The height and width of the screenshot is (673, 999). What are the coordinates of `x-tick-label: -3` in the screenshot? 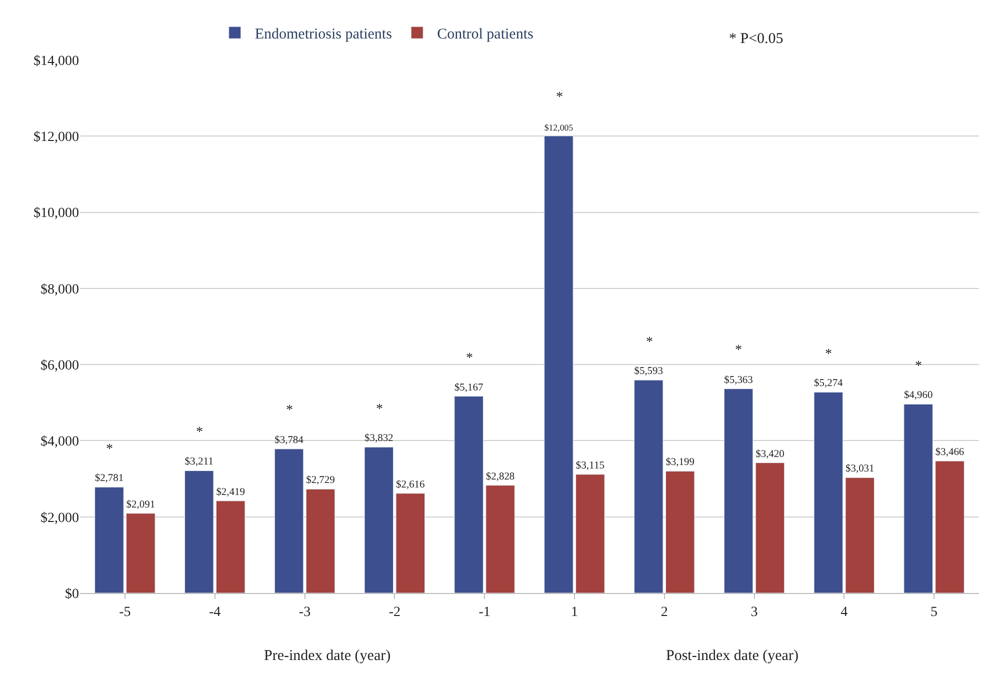 It's located at (304, 612).